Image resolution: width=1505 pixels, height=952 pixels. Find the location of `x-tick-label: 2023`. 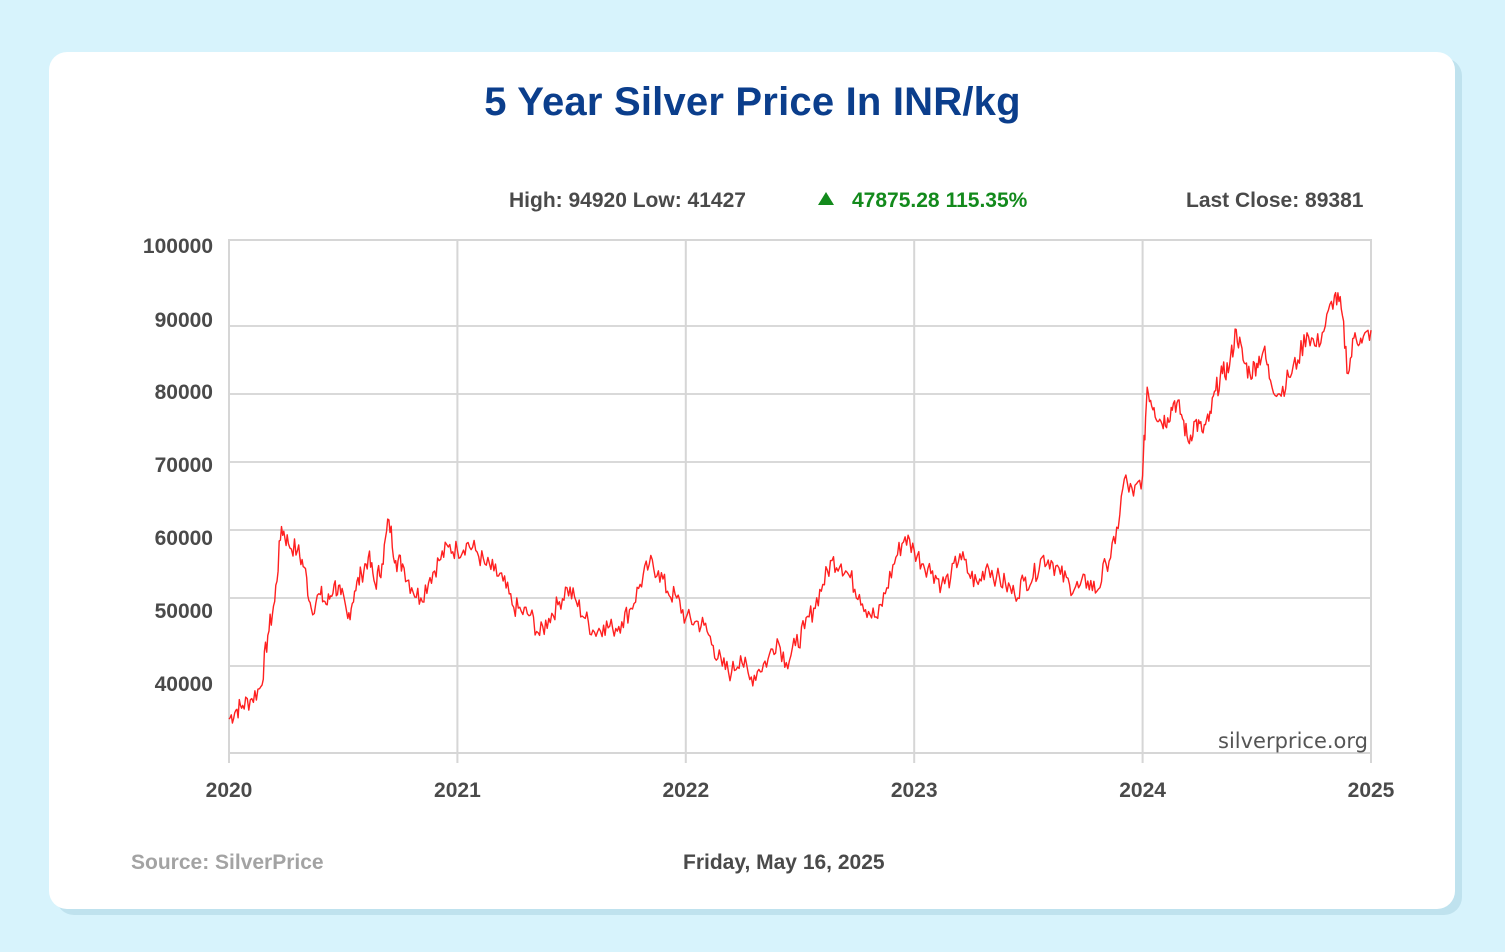

x-tick-label: 2023 is located at coordinates (914, 790).